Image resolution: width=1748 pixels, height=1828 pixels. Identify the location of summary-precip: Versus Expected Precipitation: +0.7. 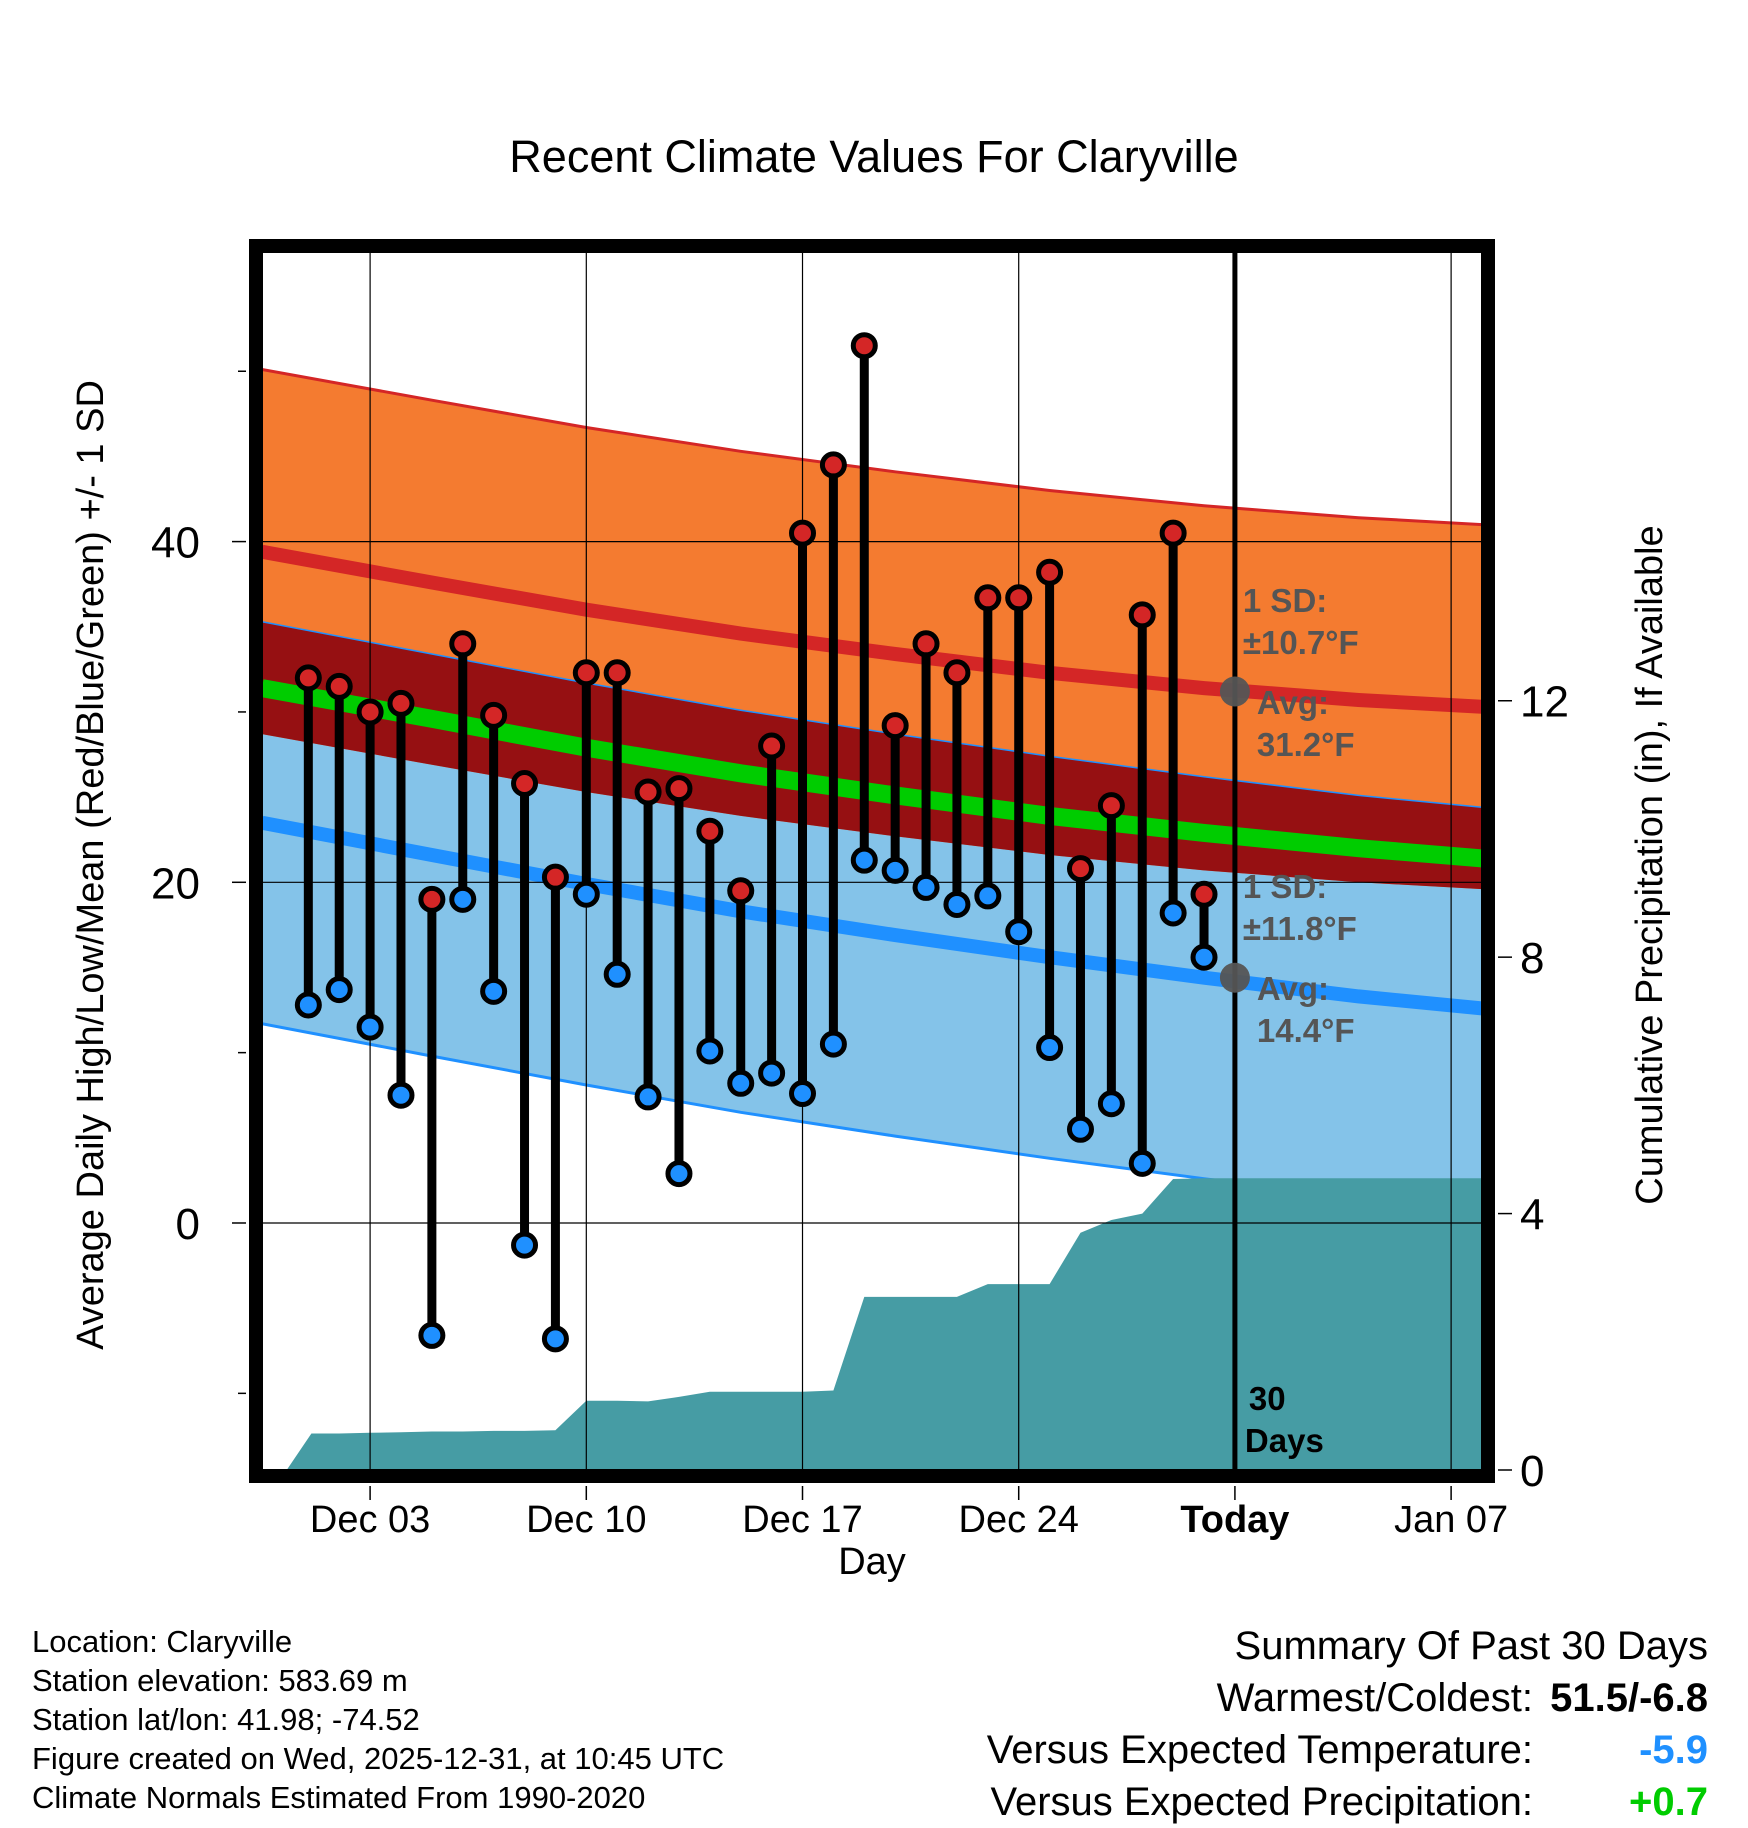
(1347, 1802).